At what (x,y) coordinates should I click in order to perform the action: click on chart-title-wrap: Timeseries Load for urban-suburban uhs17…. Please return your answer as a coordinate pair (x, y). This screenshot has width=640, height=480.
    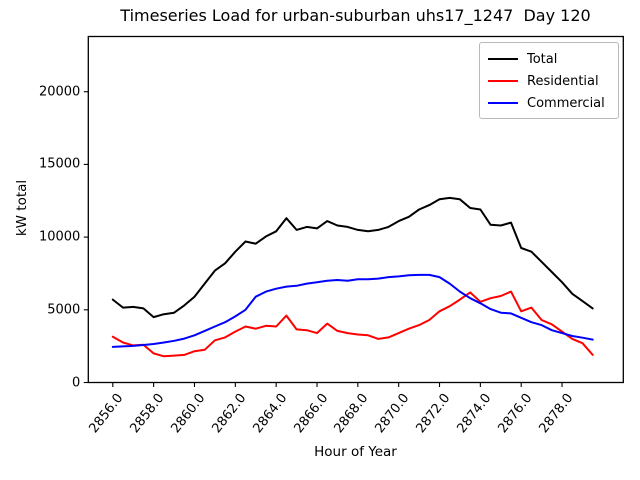
    Looking at the image, I should click on (355, 15).